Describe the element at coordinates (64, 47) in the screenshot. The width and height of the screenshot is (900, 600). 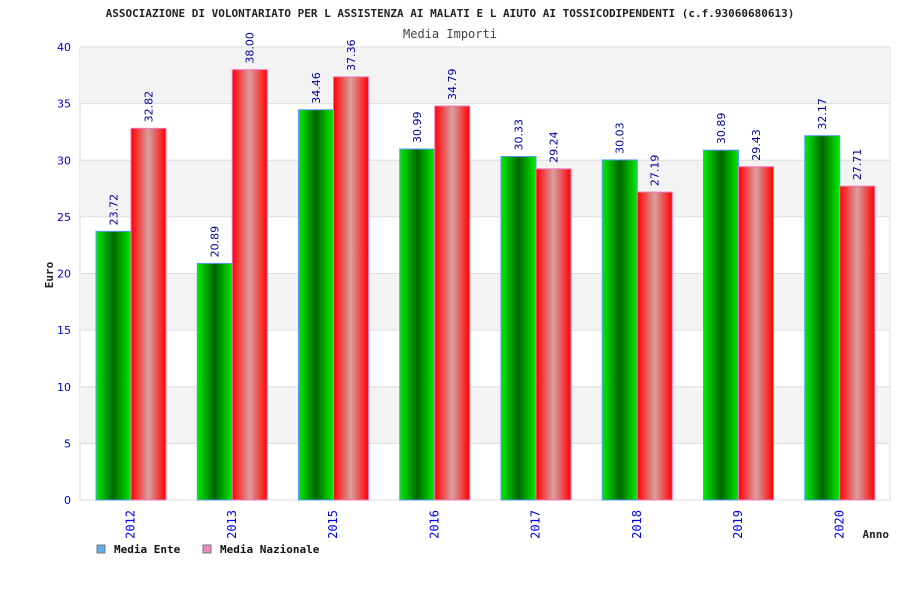
I see `y-tick-label: 40` at that location.